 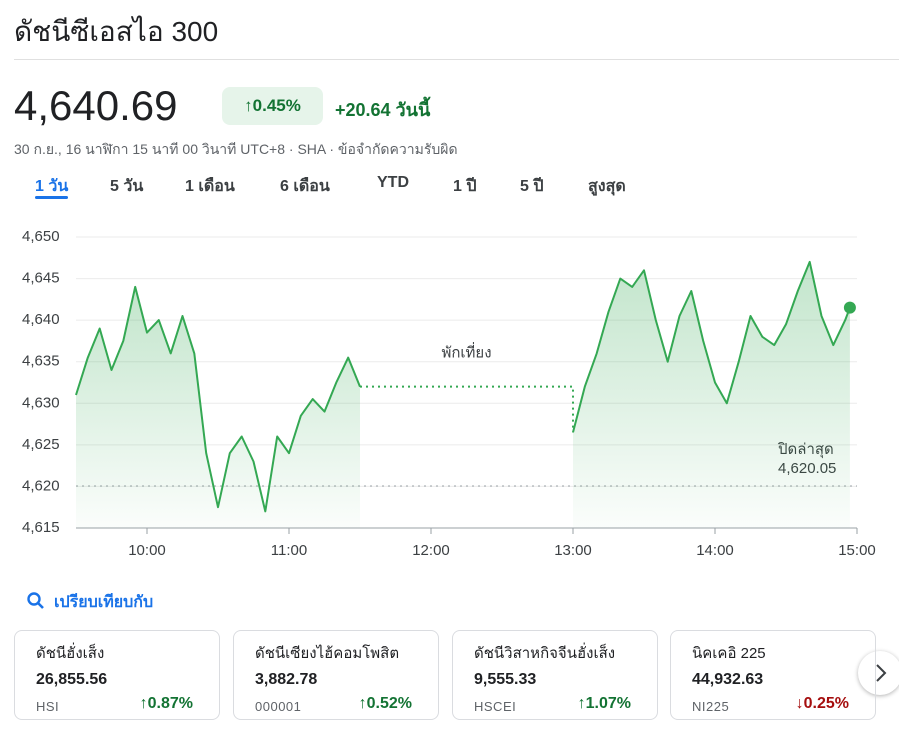 I want to click on compare-title: เปรียบเทียบกับ, so click(x=89, y=602).